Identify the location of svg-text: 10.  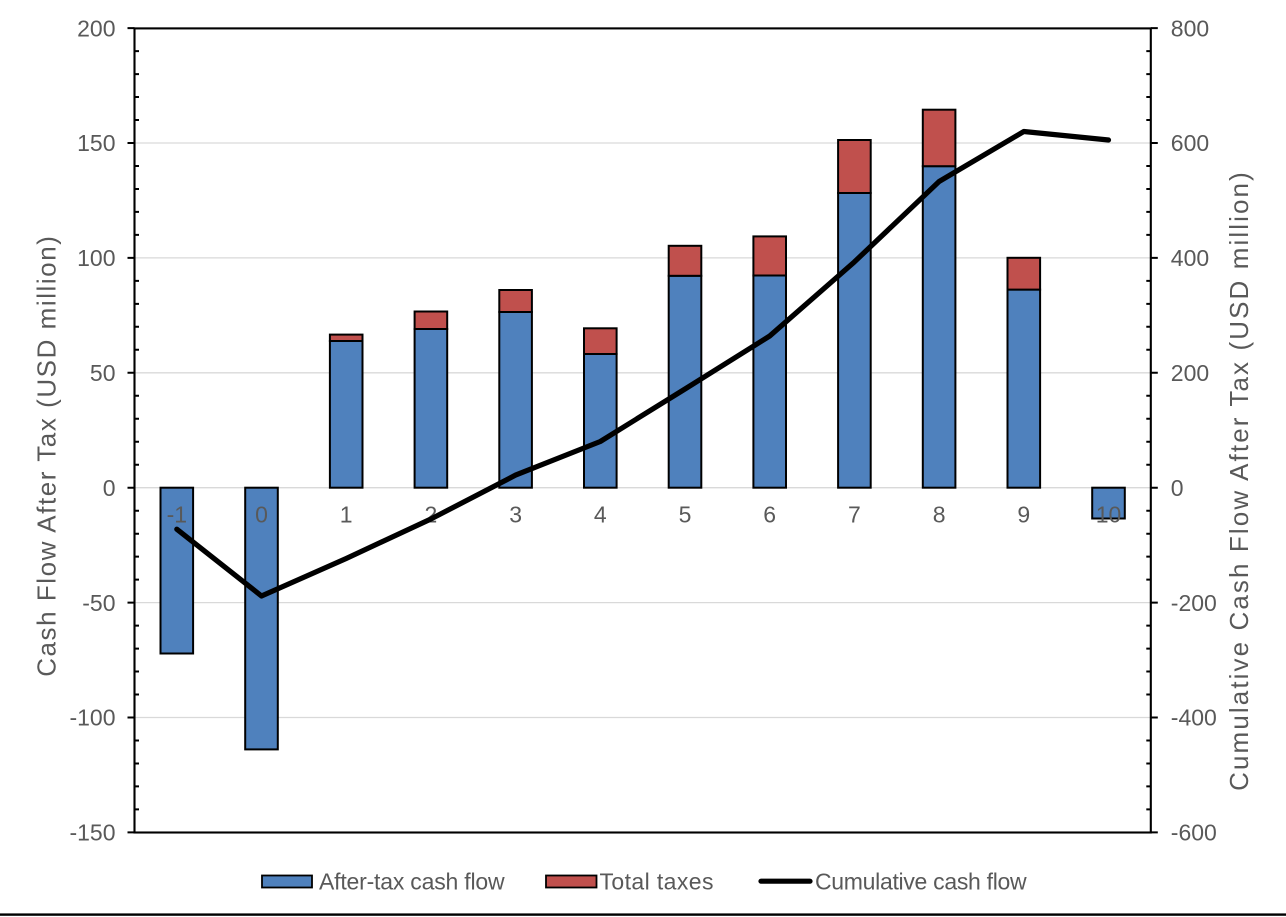
(1109, 515).